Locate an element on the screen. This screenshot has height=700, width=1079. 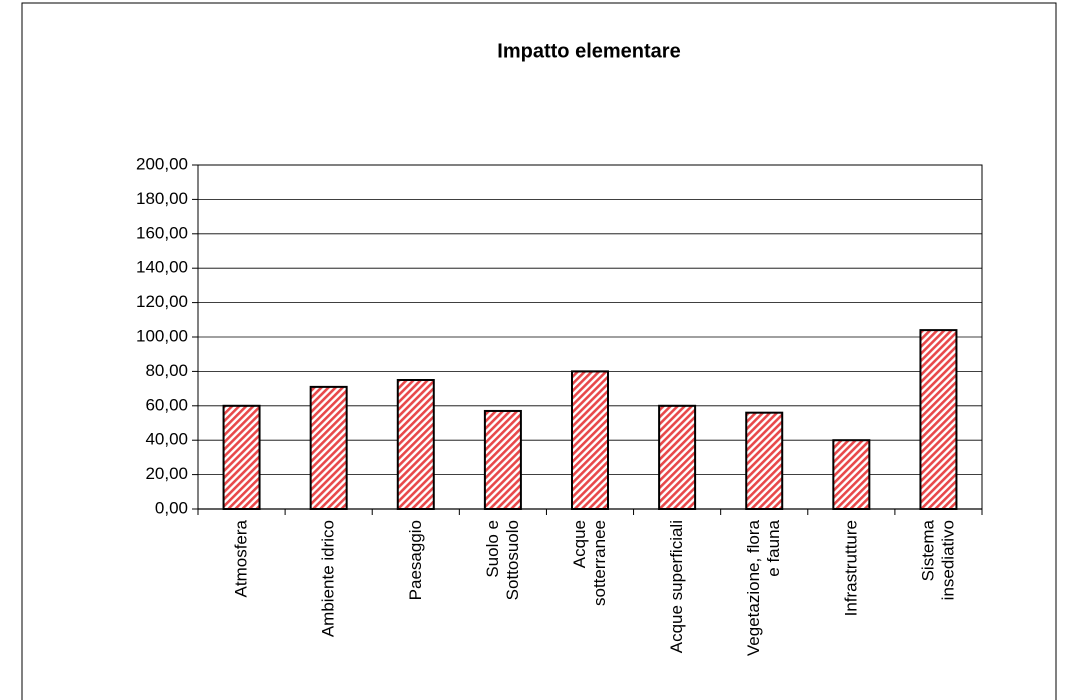
x-tick-label: Suolo e Sottosuolo is located at coordinates (502, 560).